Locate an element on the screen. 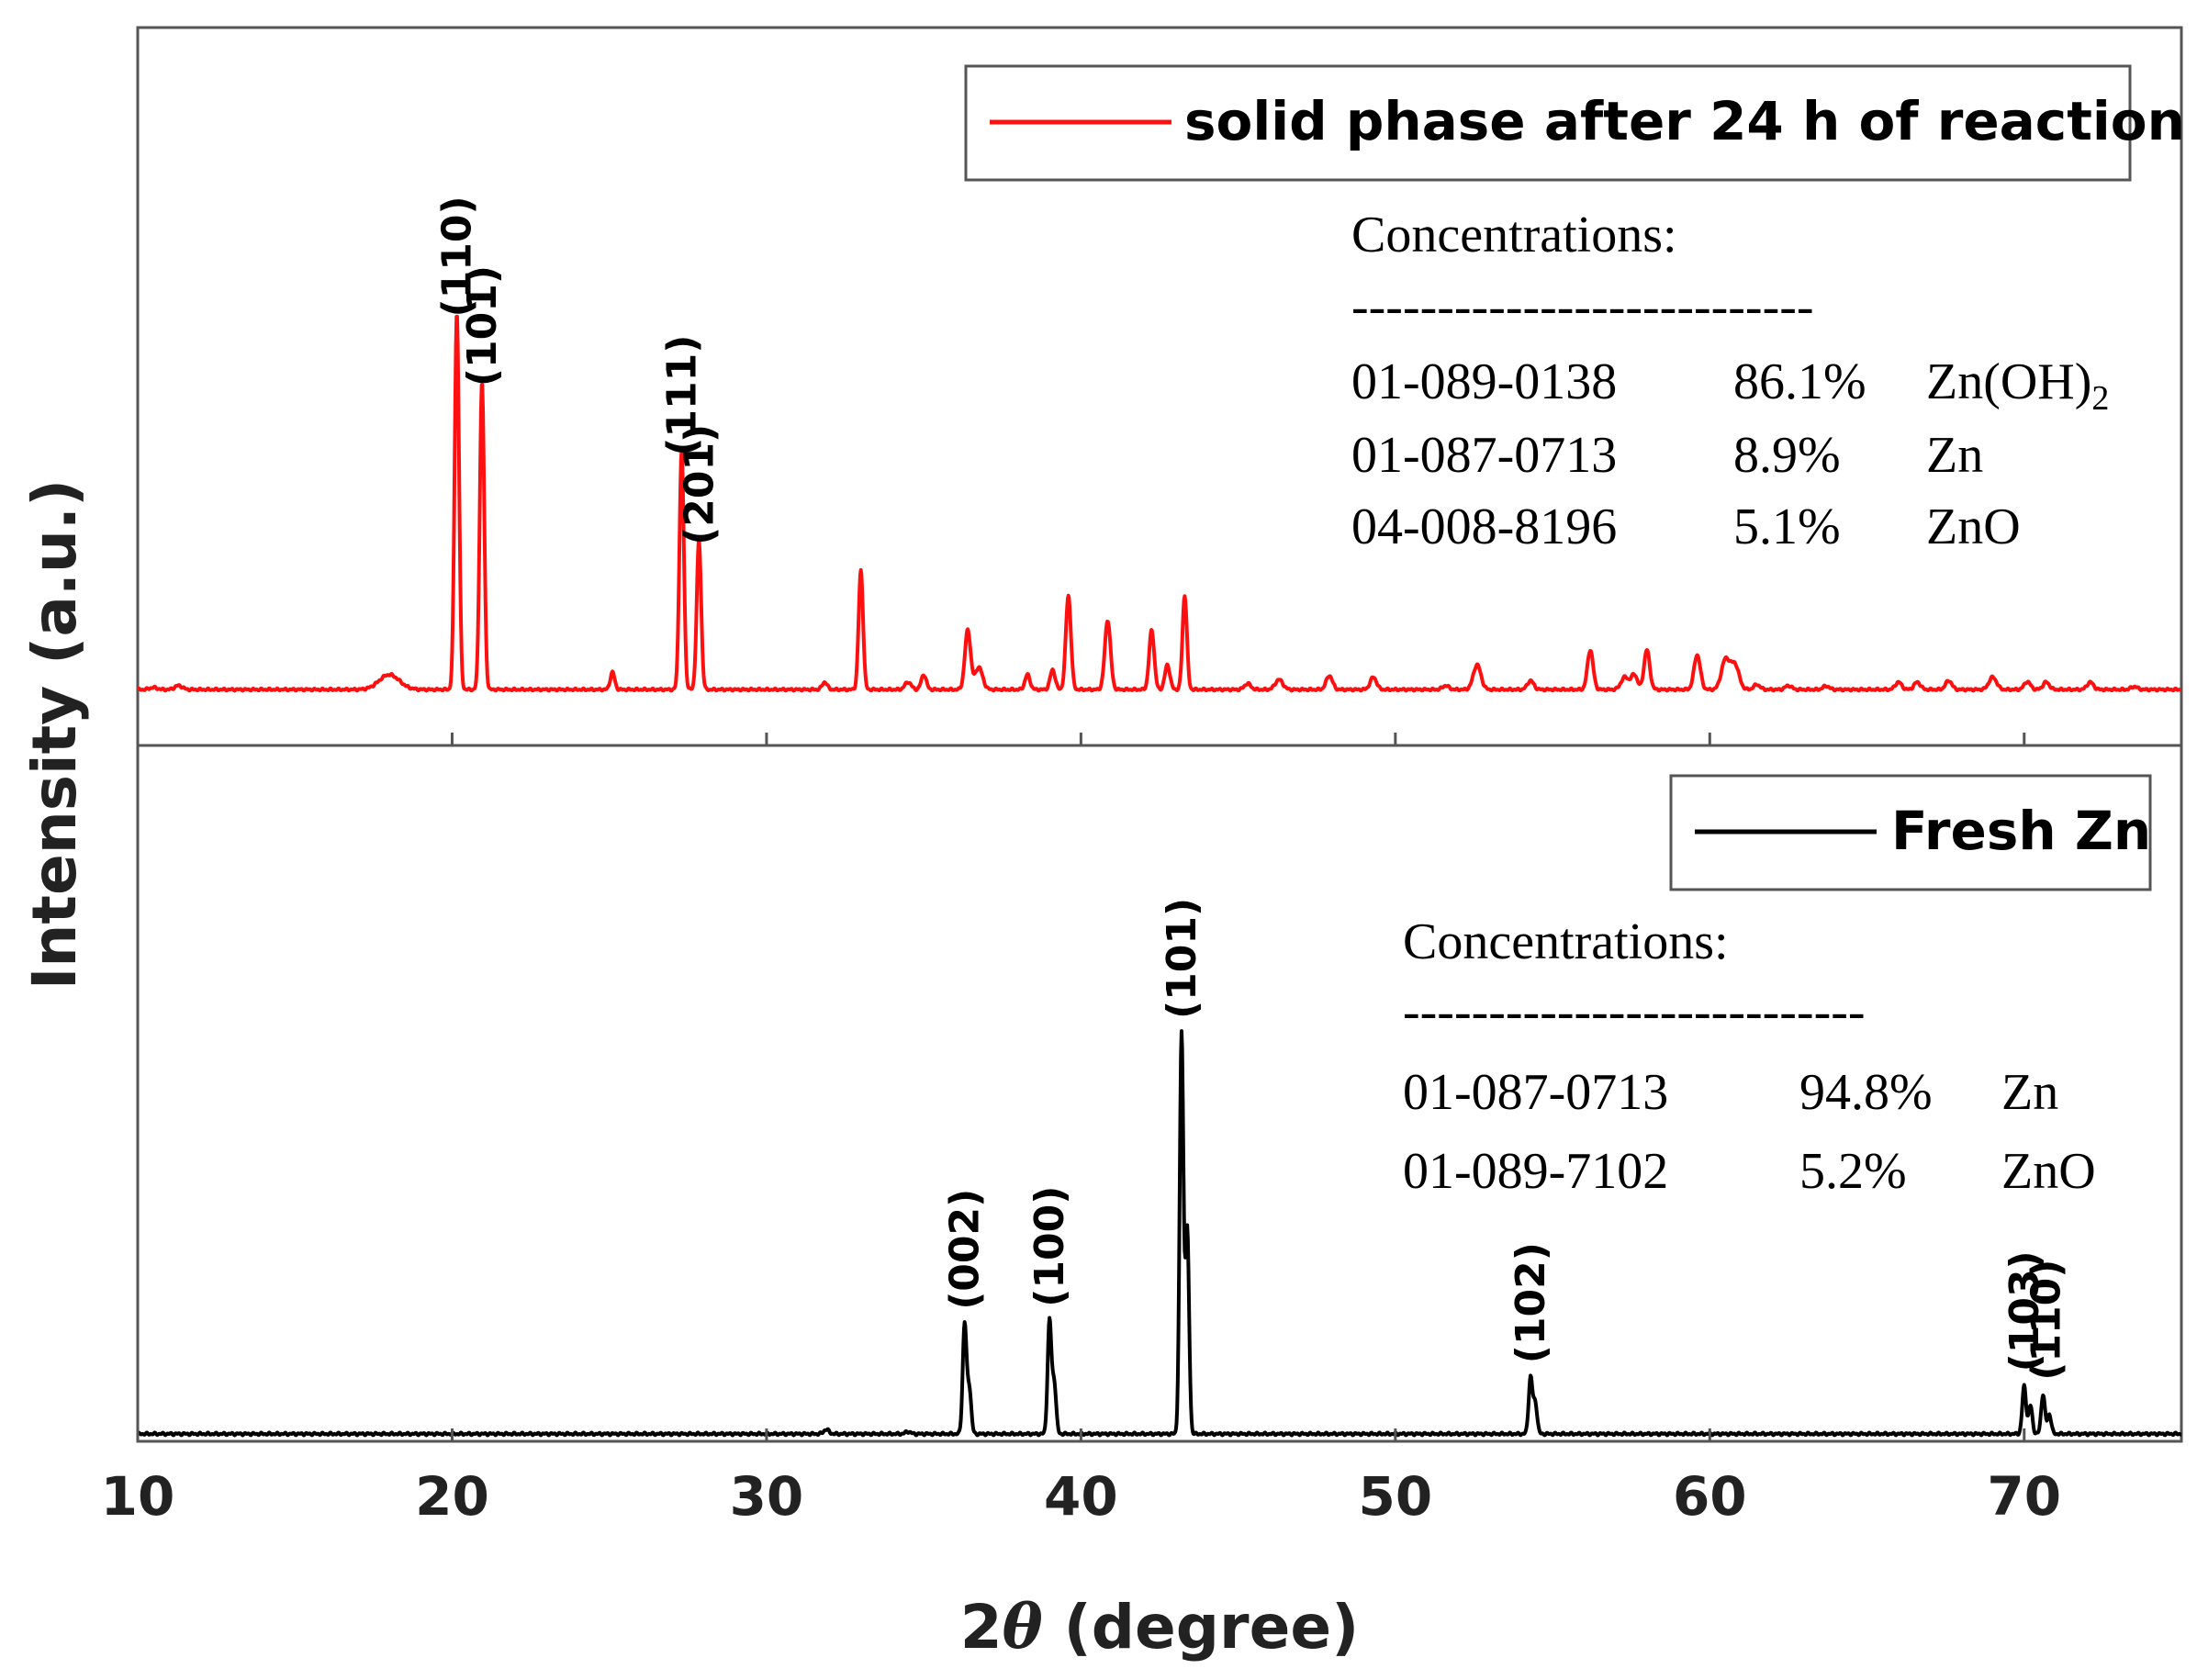 The image size is (2197, 1680). legend-top: solid phase after 24 h of reaction is located at coordinates (1574, 123).